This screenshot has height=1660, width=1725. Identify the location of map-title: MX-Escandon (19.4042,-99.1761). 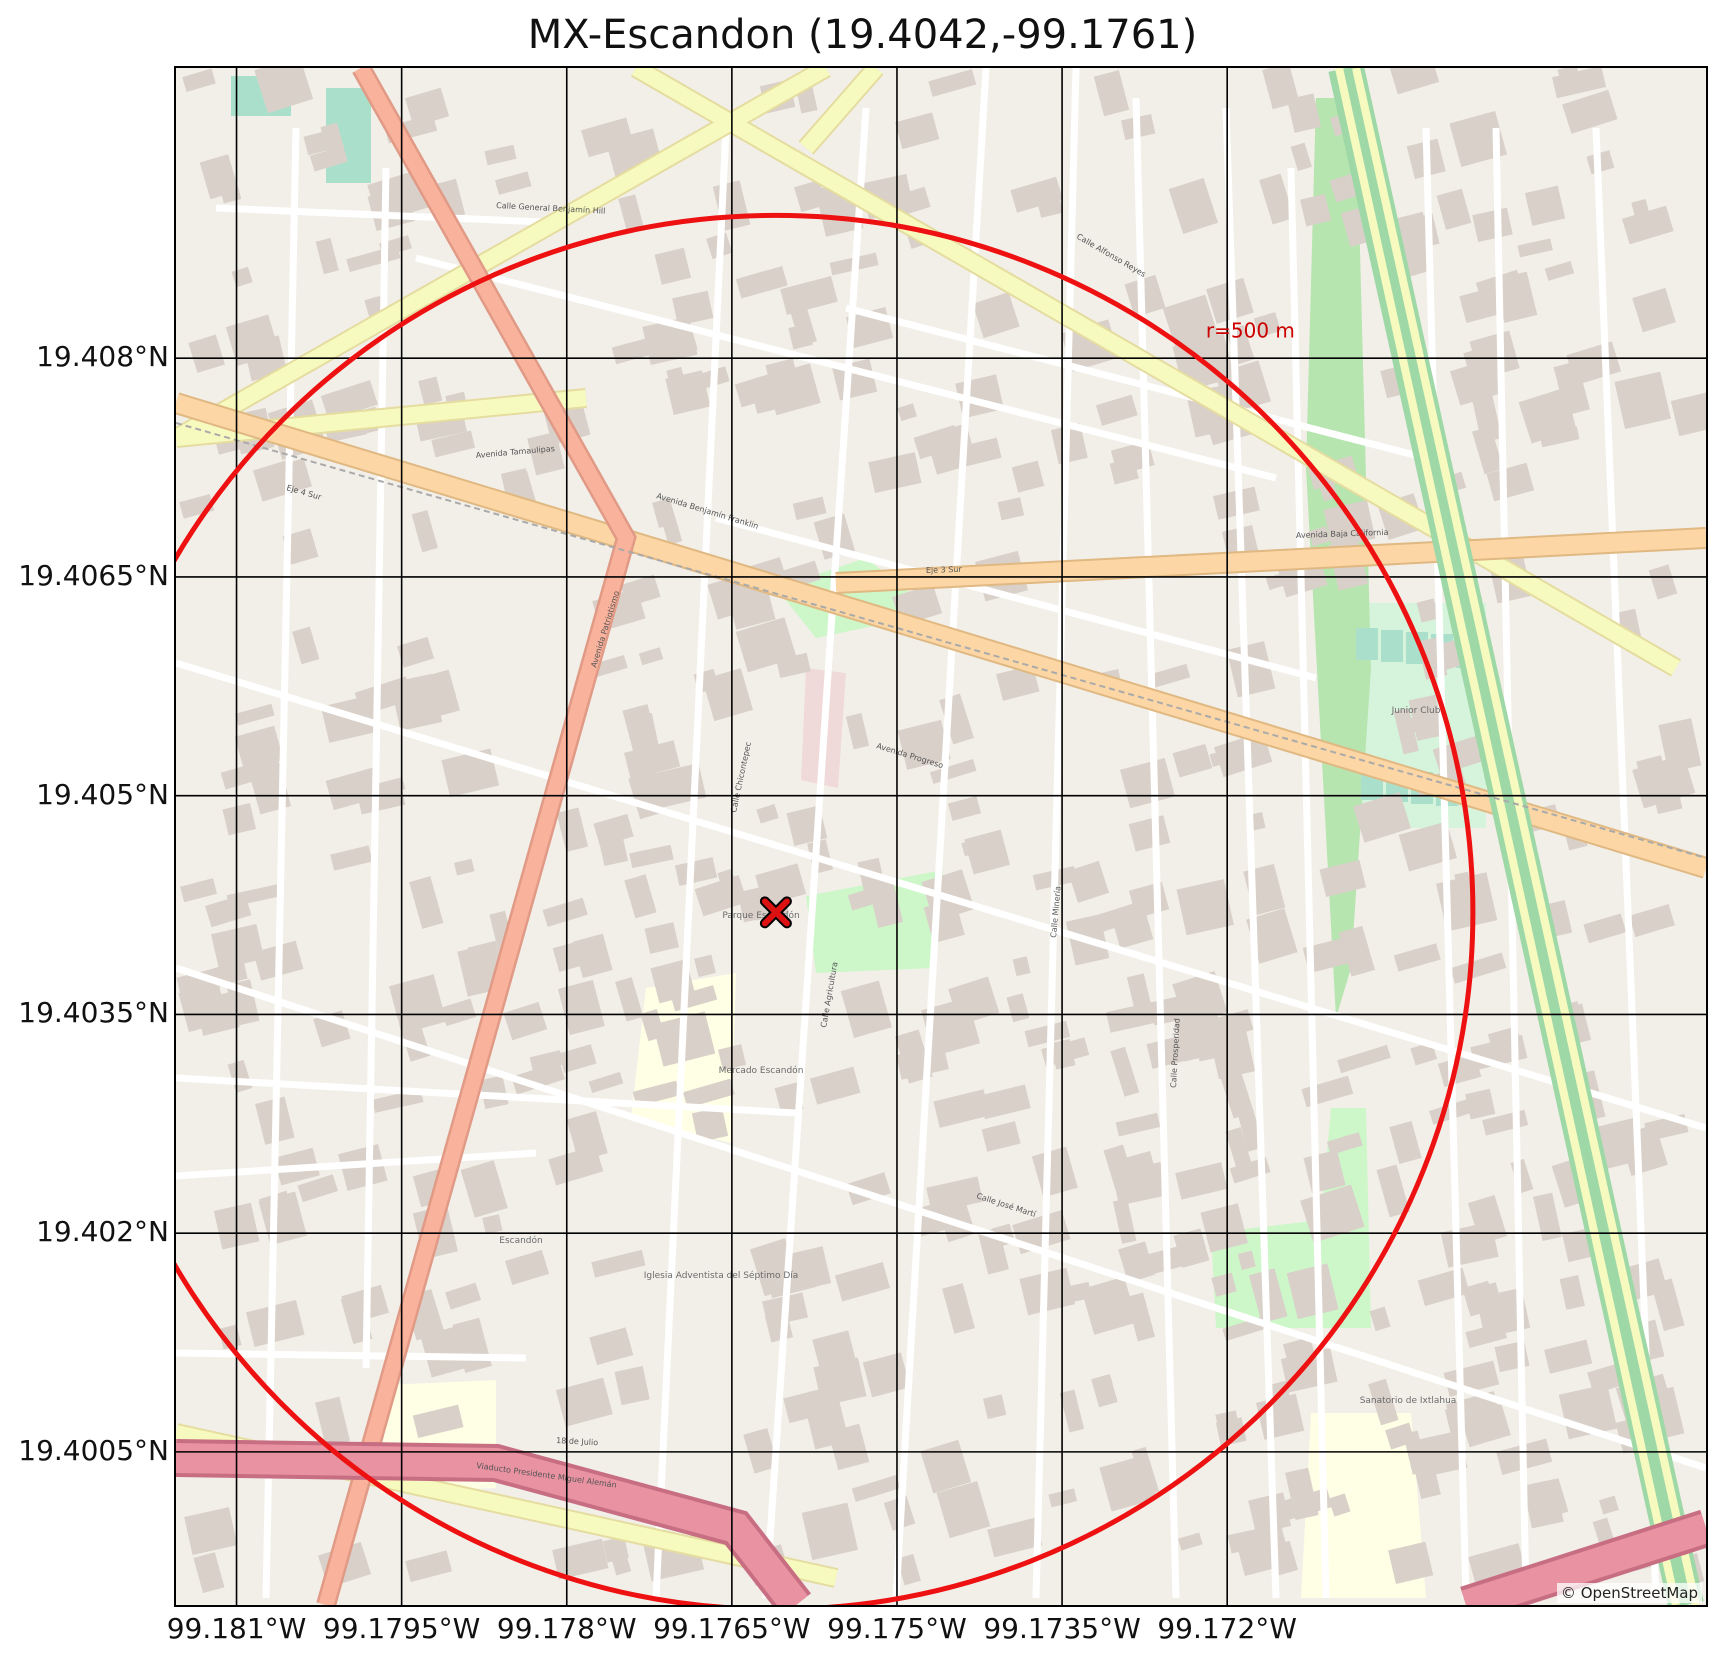
(862, 35).